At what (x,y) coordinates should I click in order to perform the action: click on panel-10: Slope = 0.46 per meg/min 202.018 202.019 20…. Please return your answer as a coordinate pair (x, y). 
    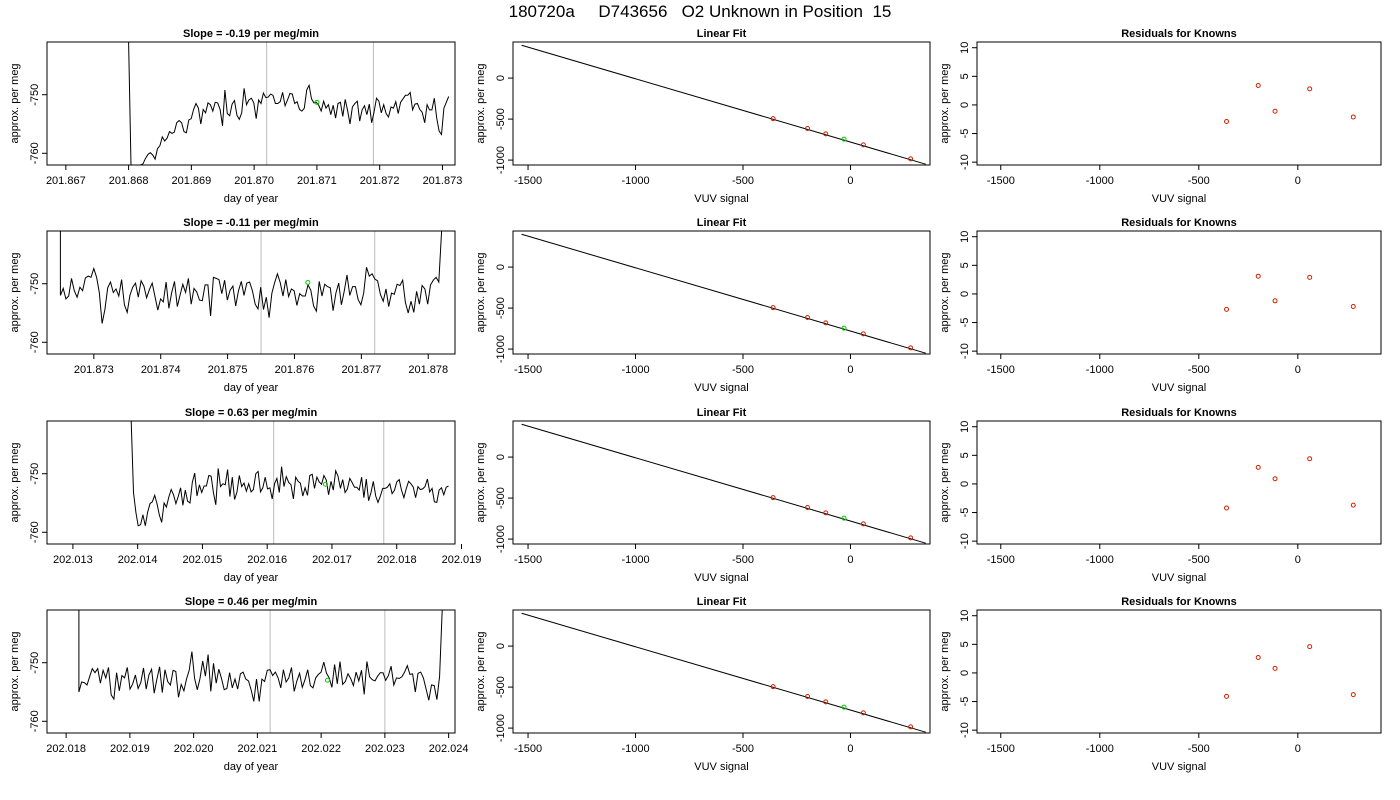
    Looking at the image, I should click on (239, 684).